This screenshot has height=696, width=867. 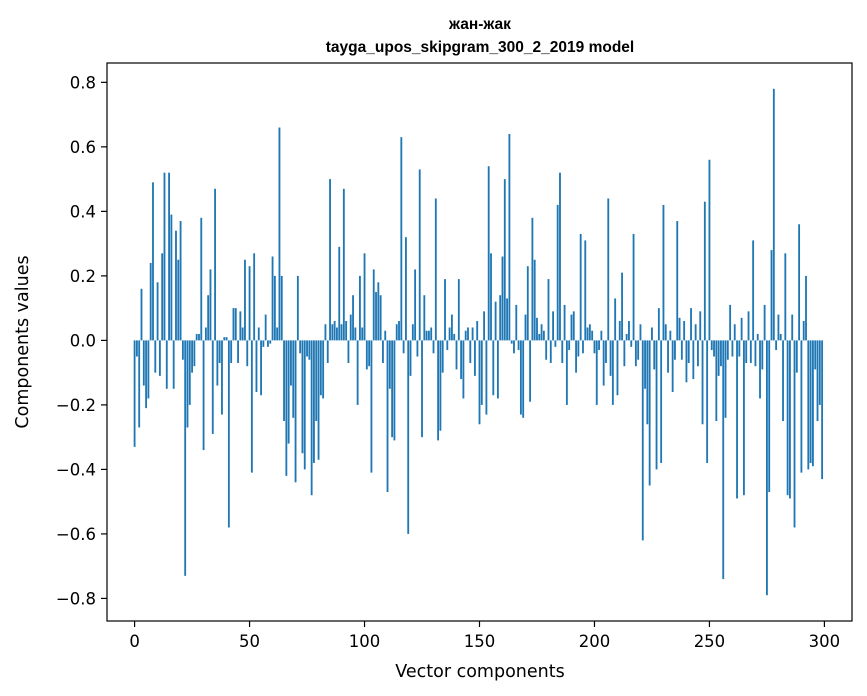 I want to click on x-axis-label: Vector components, so click(x=479, y=672).